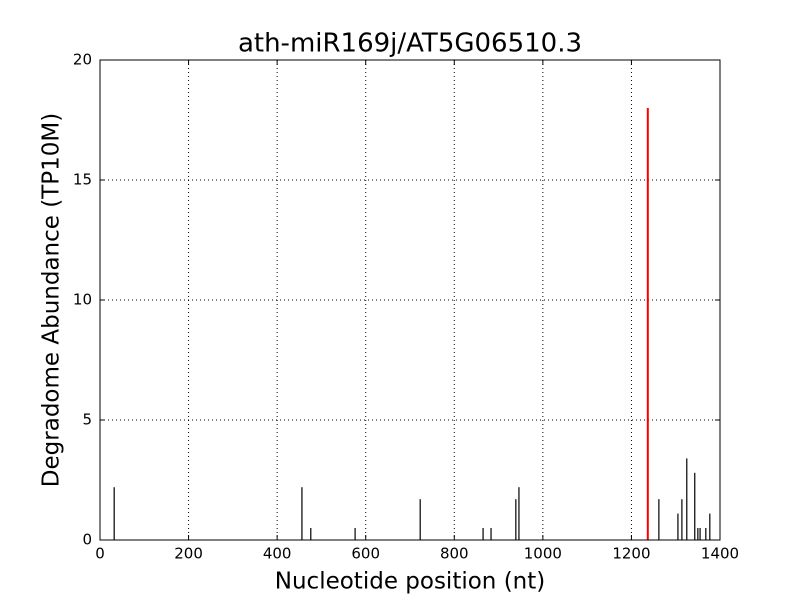 The image size is (800, 600). I want to click on x-tick-label: 400, so click(277, 554).